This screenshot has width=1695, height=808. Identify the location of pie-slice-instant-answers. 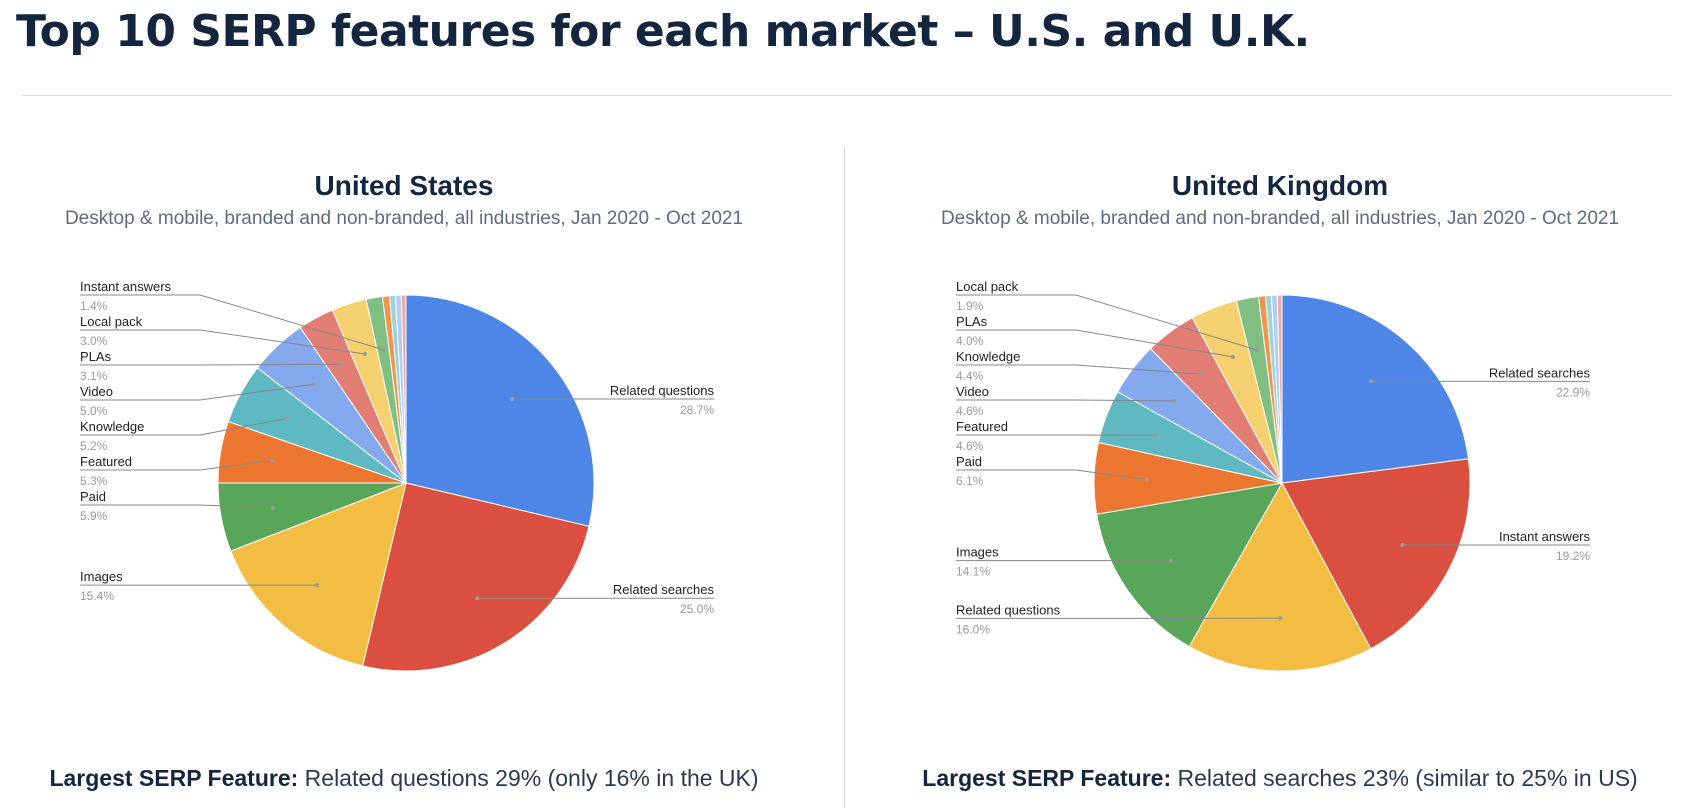
(1376, 554).